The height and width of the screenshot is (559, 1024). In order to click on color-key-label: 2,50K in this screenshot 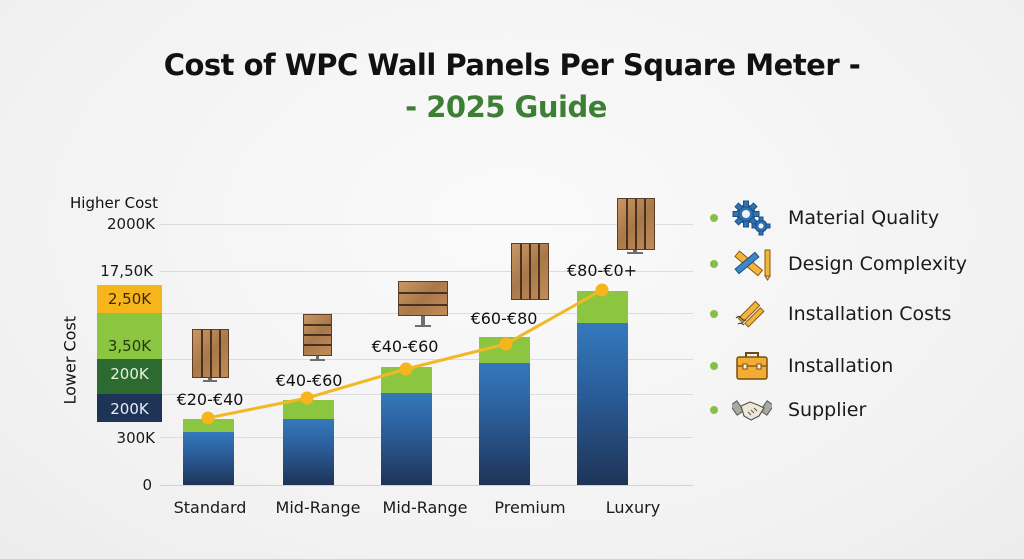, I will do `click(129, 299)`.